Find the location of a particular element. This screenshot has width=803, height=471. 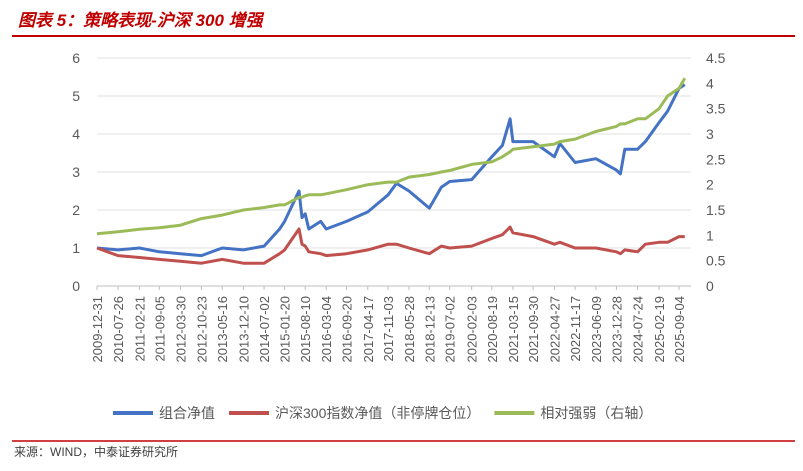

chart-title: 图表 5：策略表现-沪深 300 增强 is located at coordinates (141, 20).